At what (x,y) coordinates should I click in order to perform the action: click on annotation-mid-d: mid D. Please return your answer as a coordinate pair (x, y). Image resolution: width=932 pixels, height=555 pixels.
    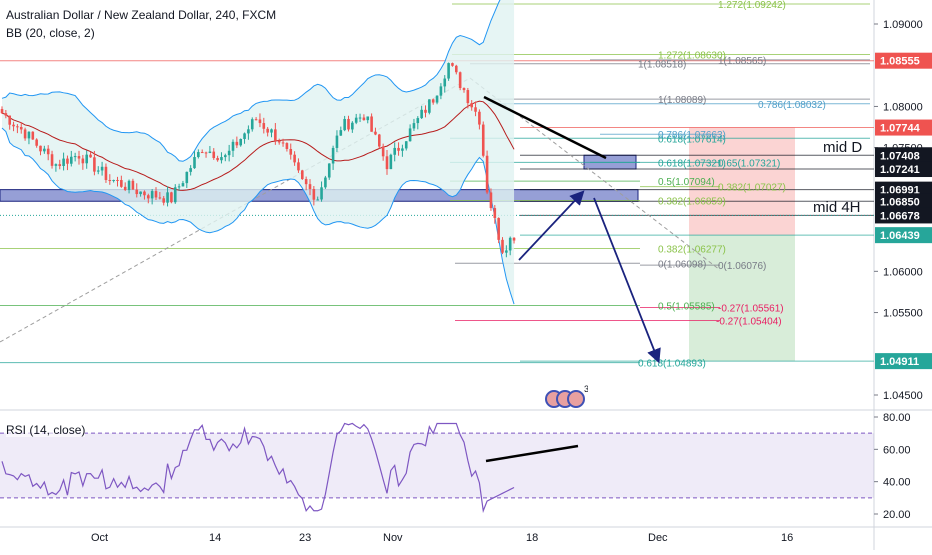
    Looking at the image, I should click on (843, 147).